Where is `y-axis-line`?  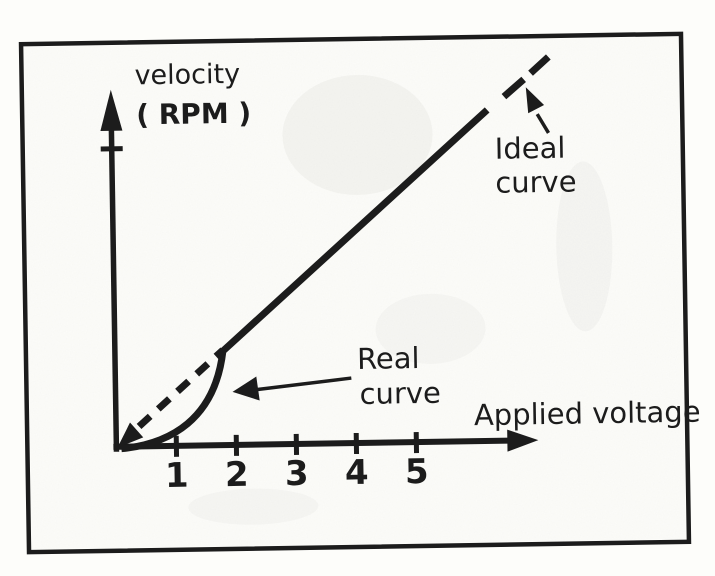 y-axis-line is located at coordinates (114, 289).